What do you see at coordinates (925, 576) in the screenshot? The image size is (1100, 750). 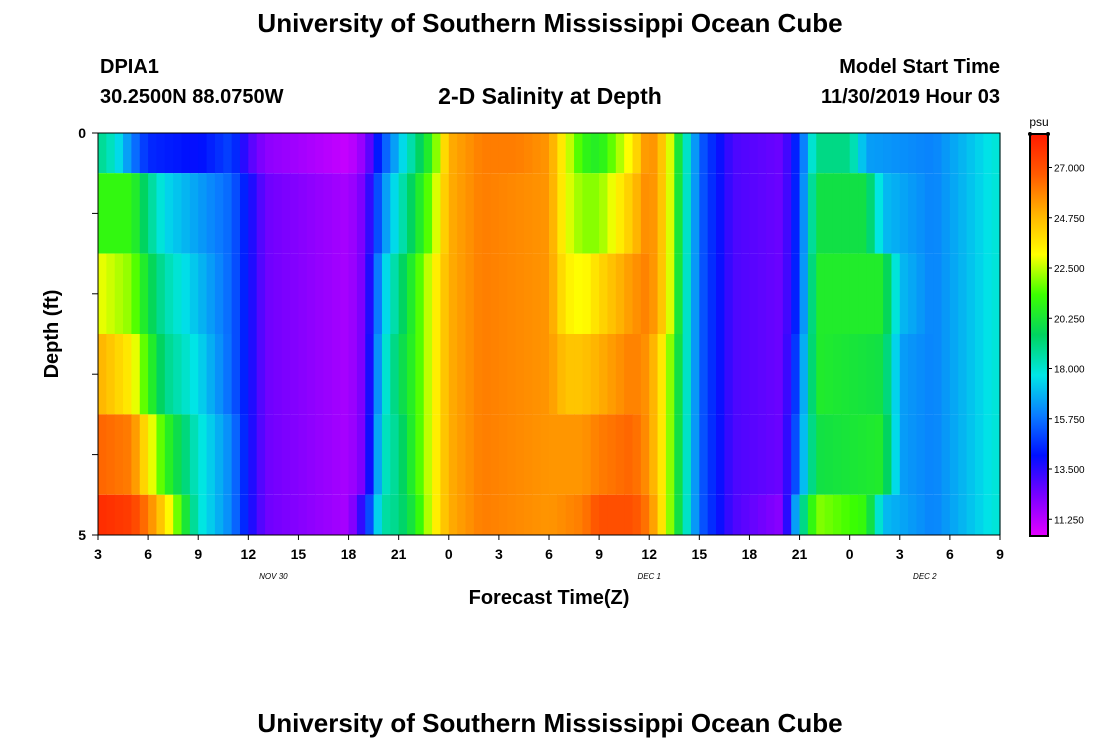 I see `day-label: DEC 2` at bounding box center [925, 576].